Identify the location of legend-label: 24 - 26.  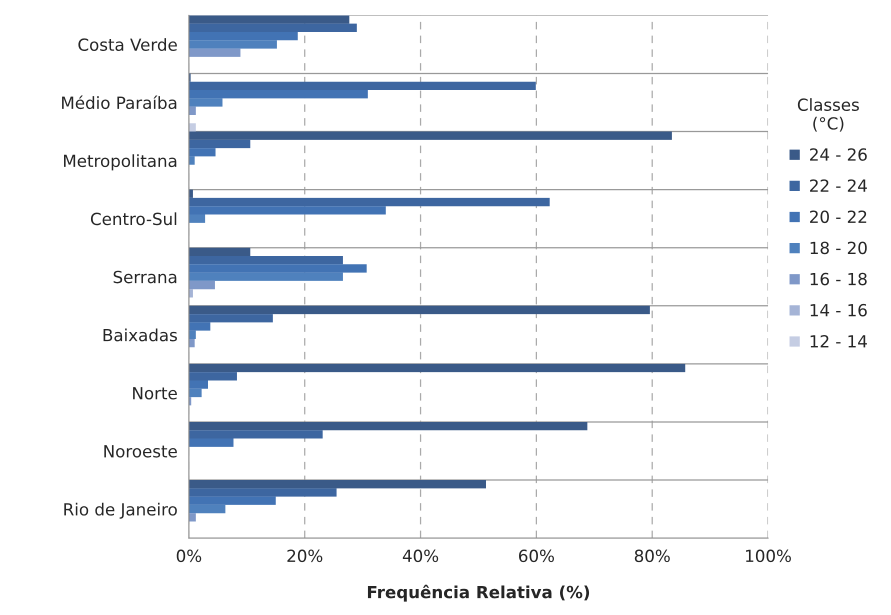
(838, 154).